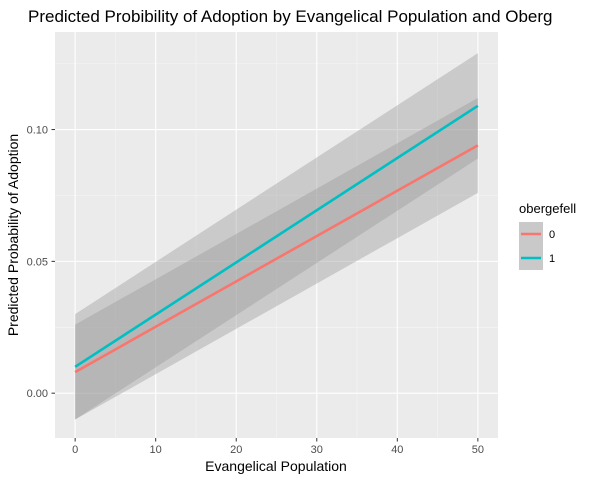 Image resolution: width=598 pixels, height=481 pixels. Describe the element at coordinates (156, 450) in the screenshot. I see `x-tick-label: 10` at that location.